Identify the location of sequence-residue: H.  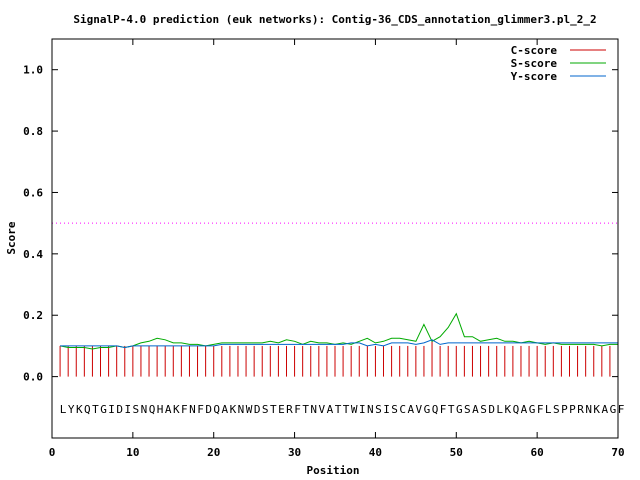
(160, 409).